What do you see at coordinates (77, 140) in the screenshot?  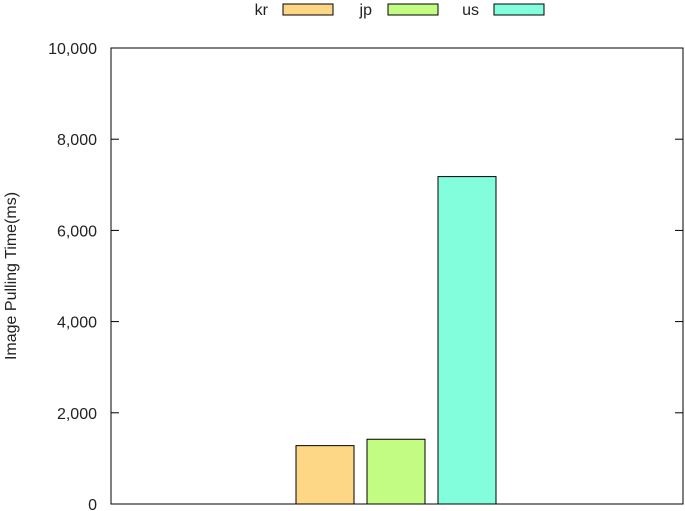 I see `y-tick-label: 8,000` at bounding box center [77, 140].